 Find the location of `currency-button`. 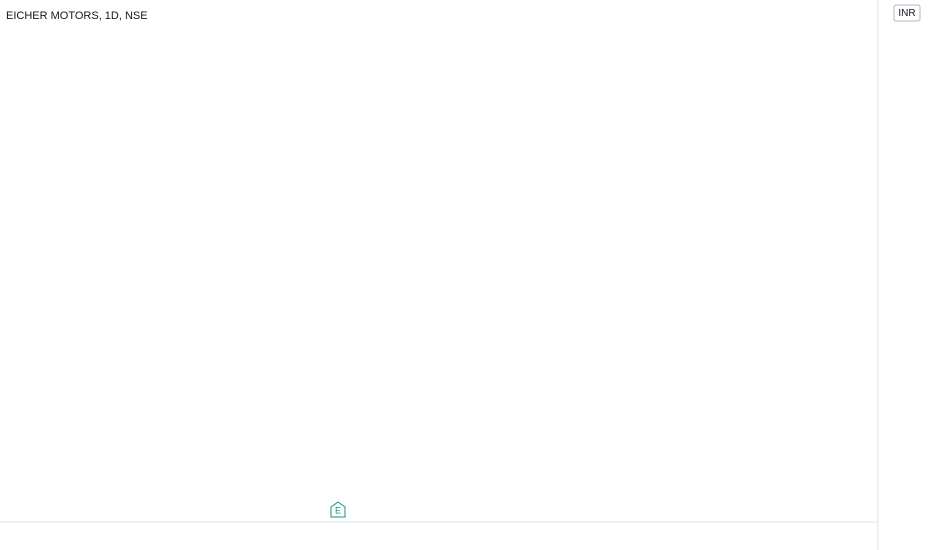

currency-button is located at coordinates (907, 13).